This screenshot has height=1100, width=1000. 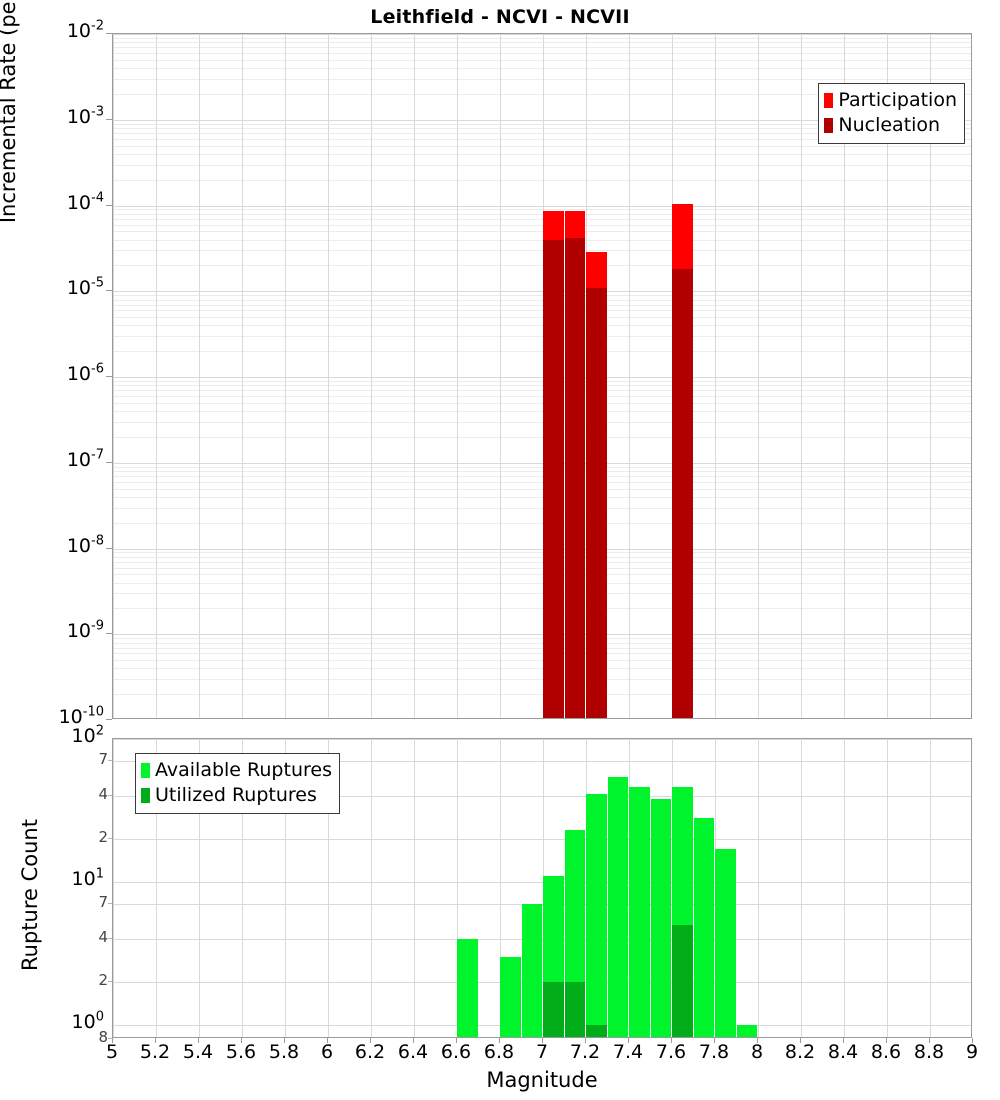 I want to click on legend-rupture-counts: Available Ruptures Utilized Ruptures, so click(x=237, y=783).